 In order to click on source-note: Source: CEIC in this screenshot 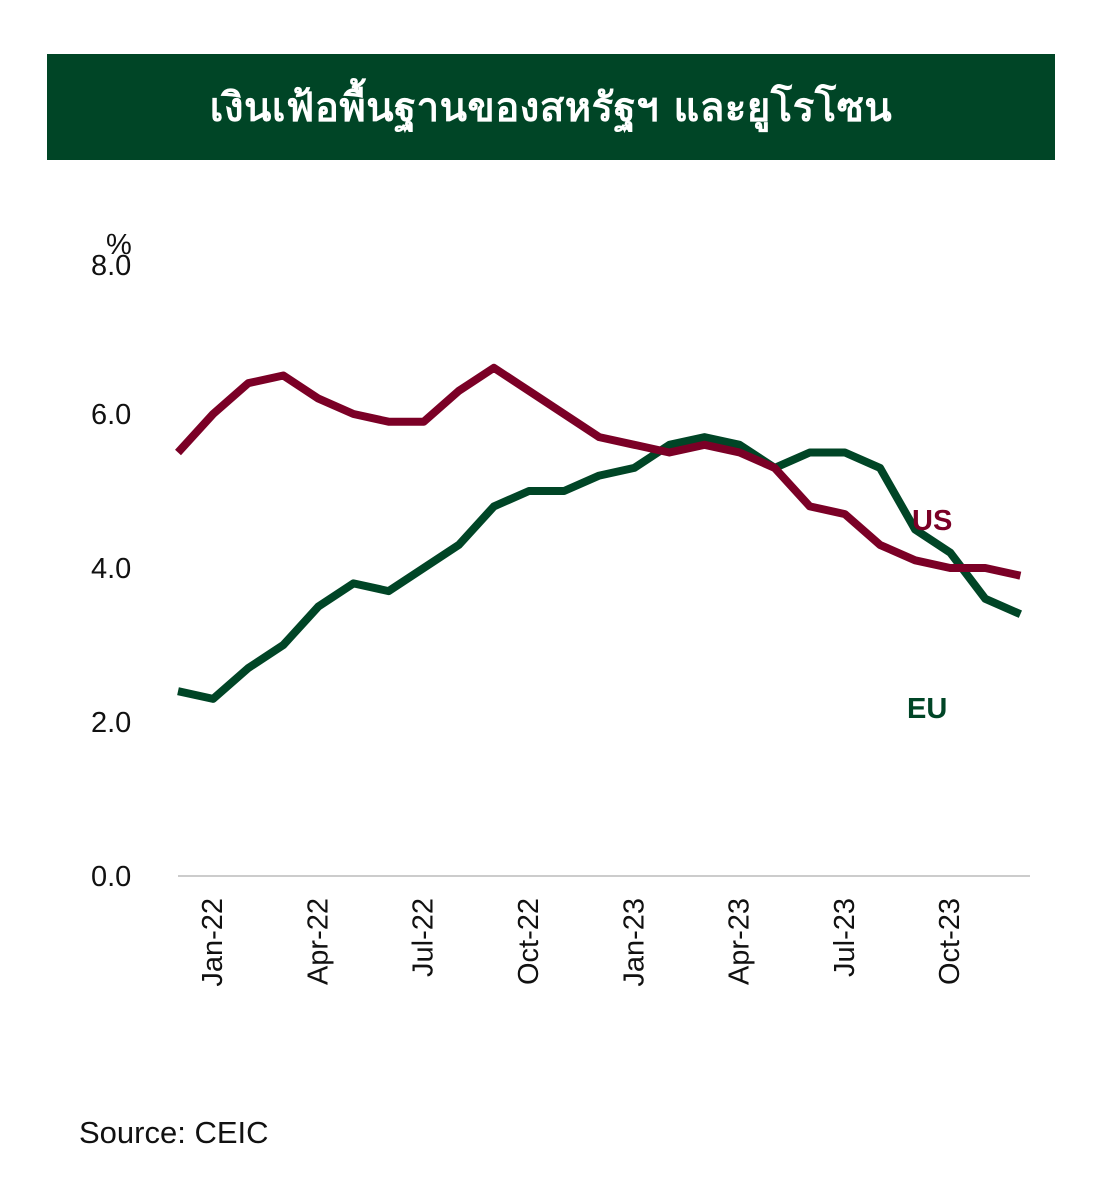, I will do `click(174, 1132)`.